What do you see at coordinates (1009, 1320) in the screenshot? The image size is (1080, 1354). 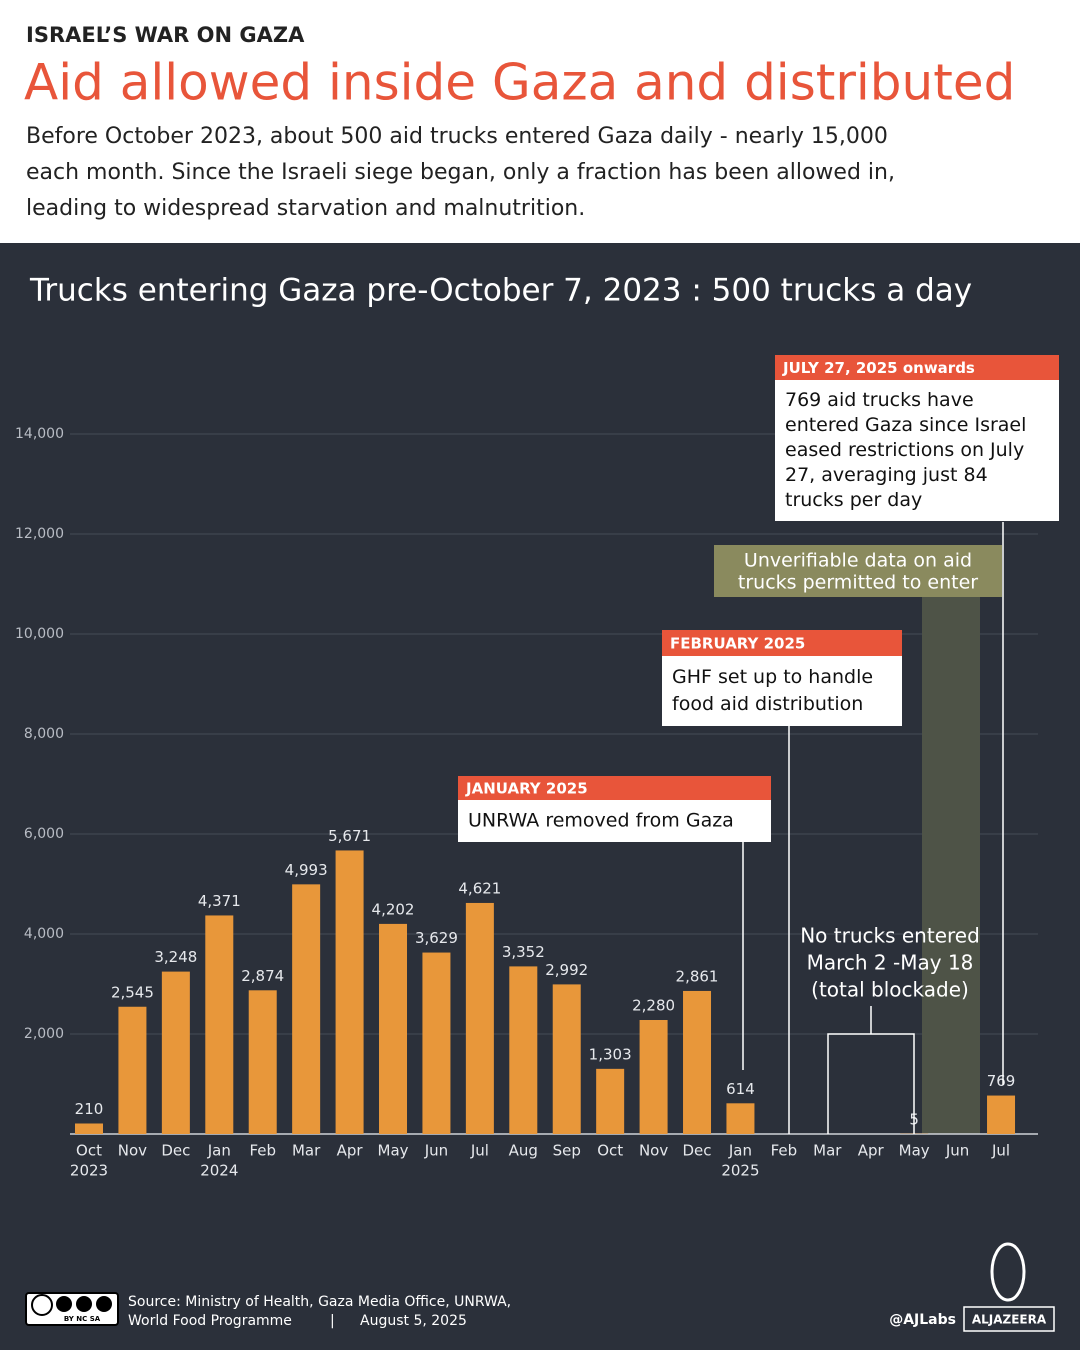 I see `brand: ALJAZEERA` at bounding box center [1009, 1320].